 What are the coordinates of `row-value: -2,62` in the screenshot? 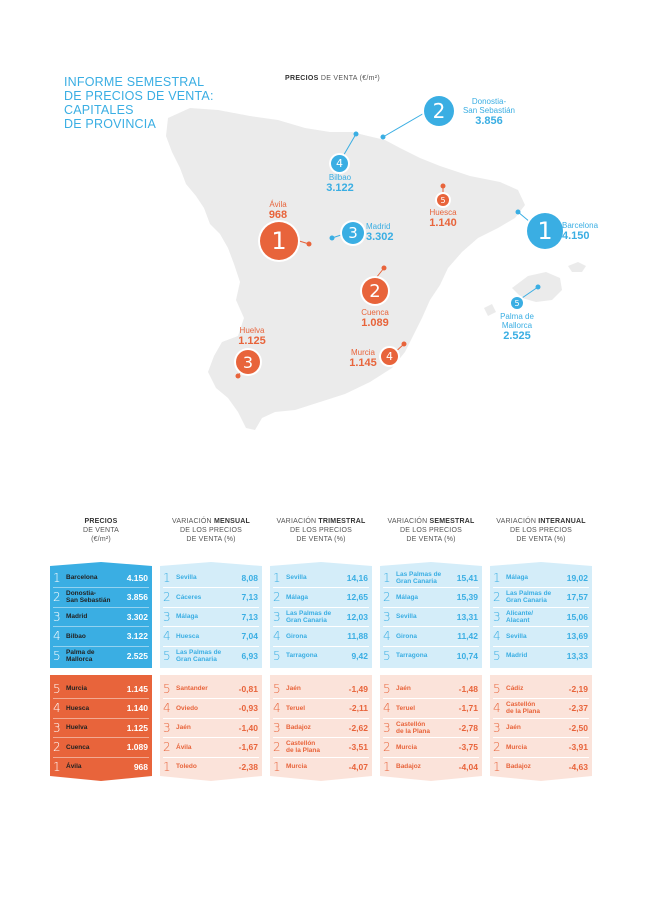 It's located at (358, 727).